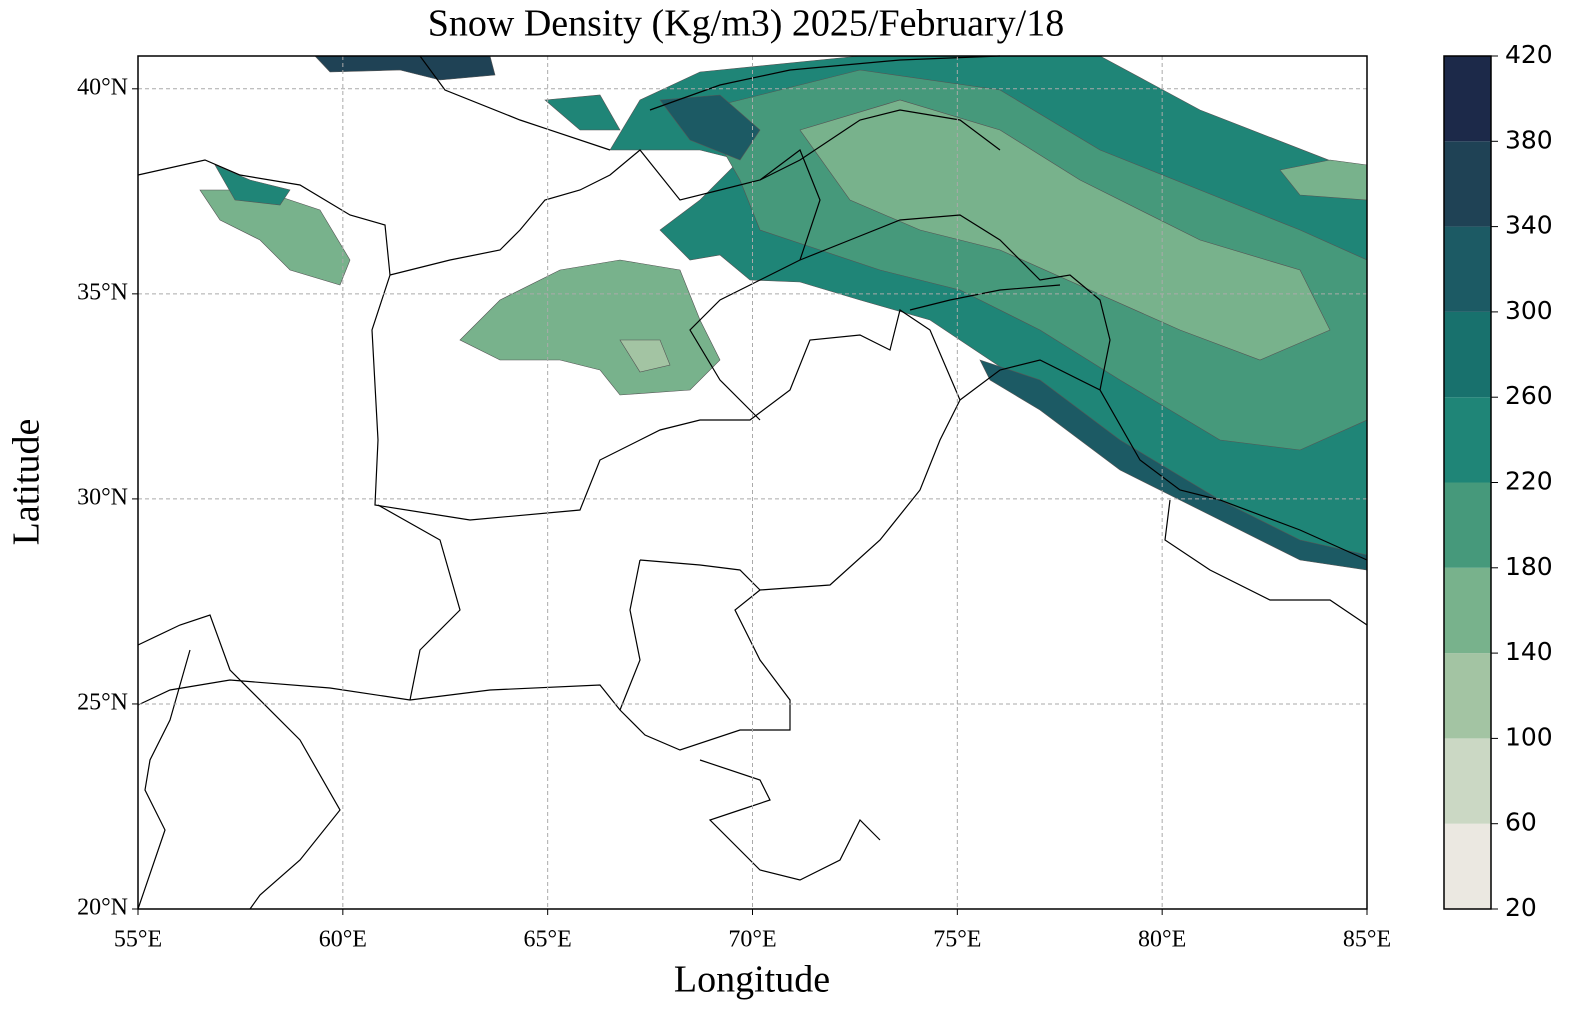 This screenshot has height=1022, width=1581. Describe the element at coordinates (1529, 310) in the screenshot. I see `colorbar-tick-label: 300` at that location.